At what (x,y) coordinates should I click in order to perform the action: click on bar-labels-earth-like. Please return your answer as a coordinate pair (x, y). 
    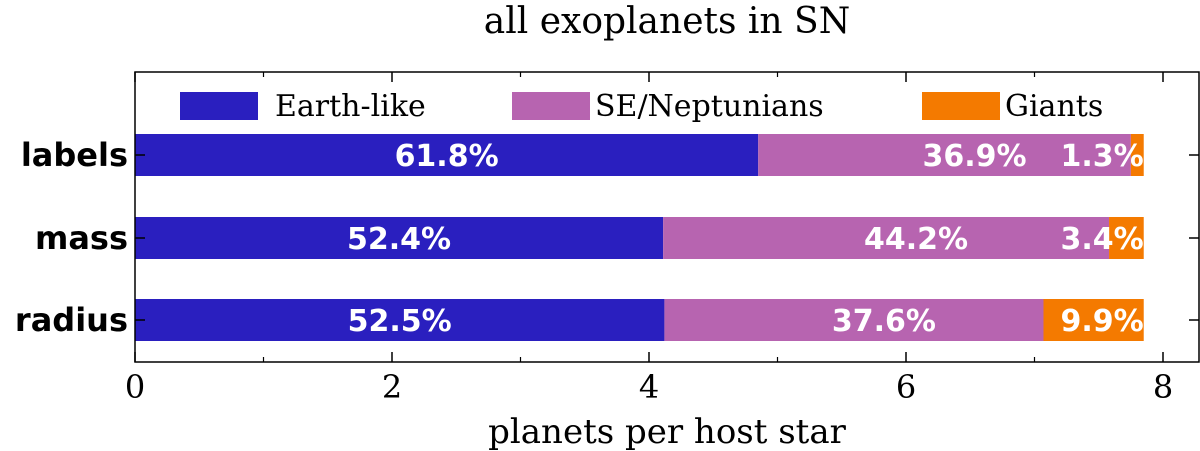
    Looking at the image, I should click on (447, 155).